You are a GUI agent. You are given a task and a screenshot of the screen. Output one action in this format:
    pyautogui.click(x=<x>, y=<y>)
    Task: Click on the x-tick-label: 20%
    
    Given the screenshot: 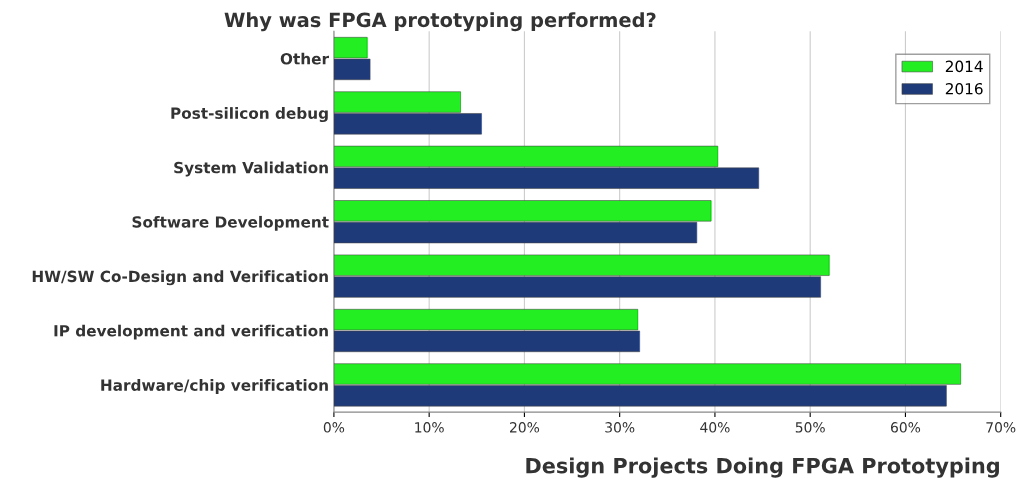 What is the action you would take?
    pyautogui.click(x=525, y=427)
    